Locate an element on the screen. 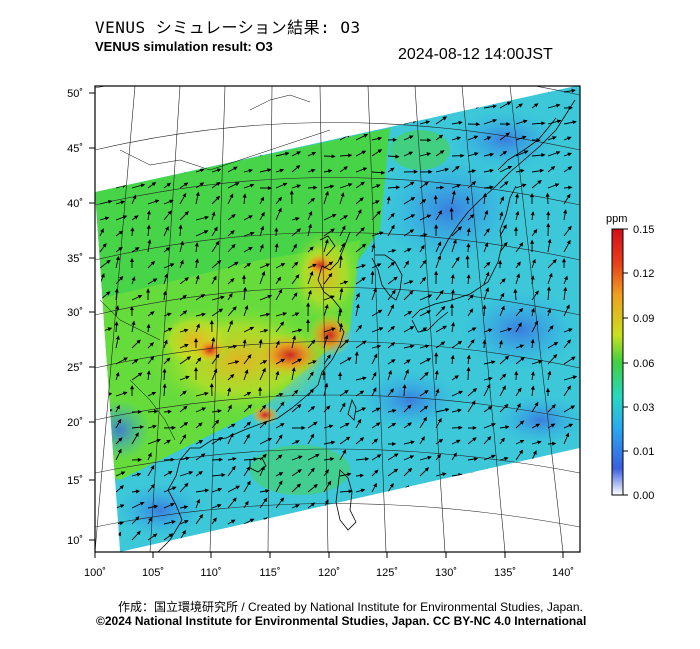 This screenshot has width=700, height=649. colorbar-scale is located at coordinates (617, 362).